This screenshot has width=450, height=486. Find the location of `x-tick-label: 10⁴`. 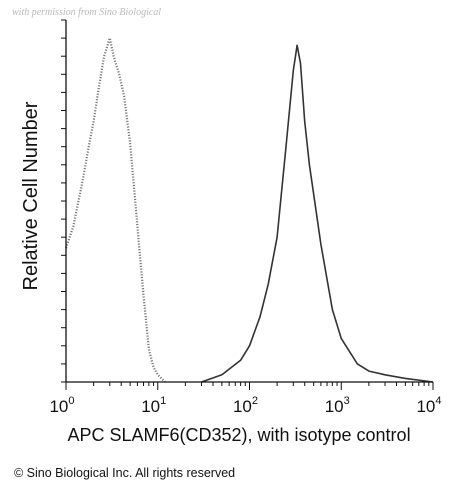

x-tick-label: 10⁴ is located at coordinates (428, 405).